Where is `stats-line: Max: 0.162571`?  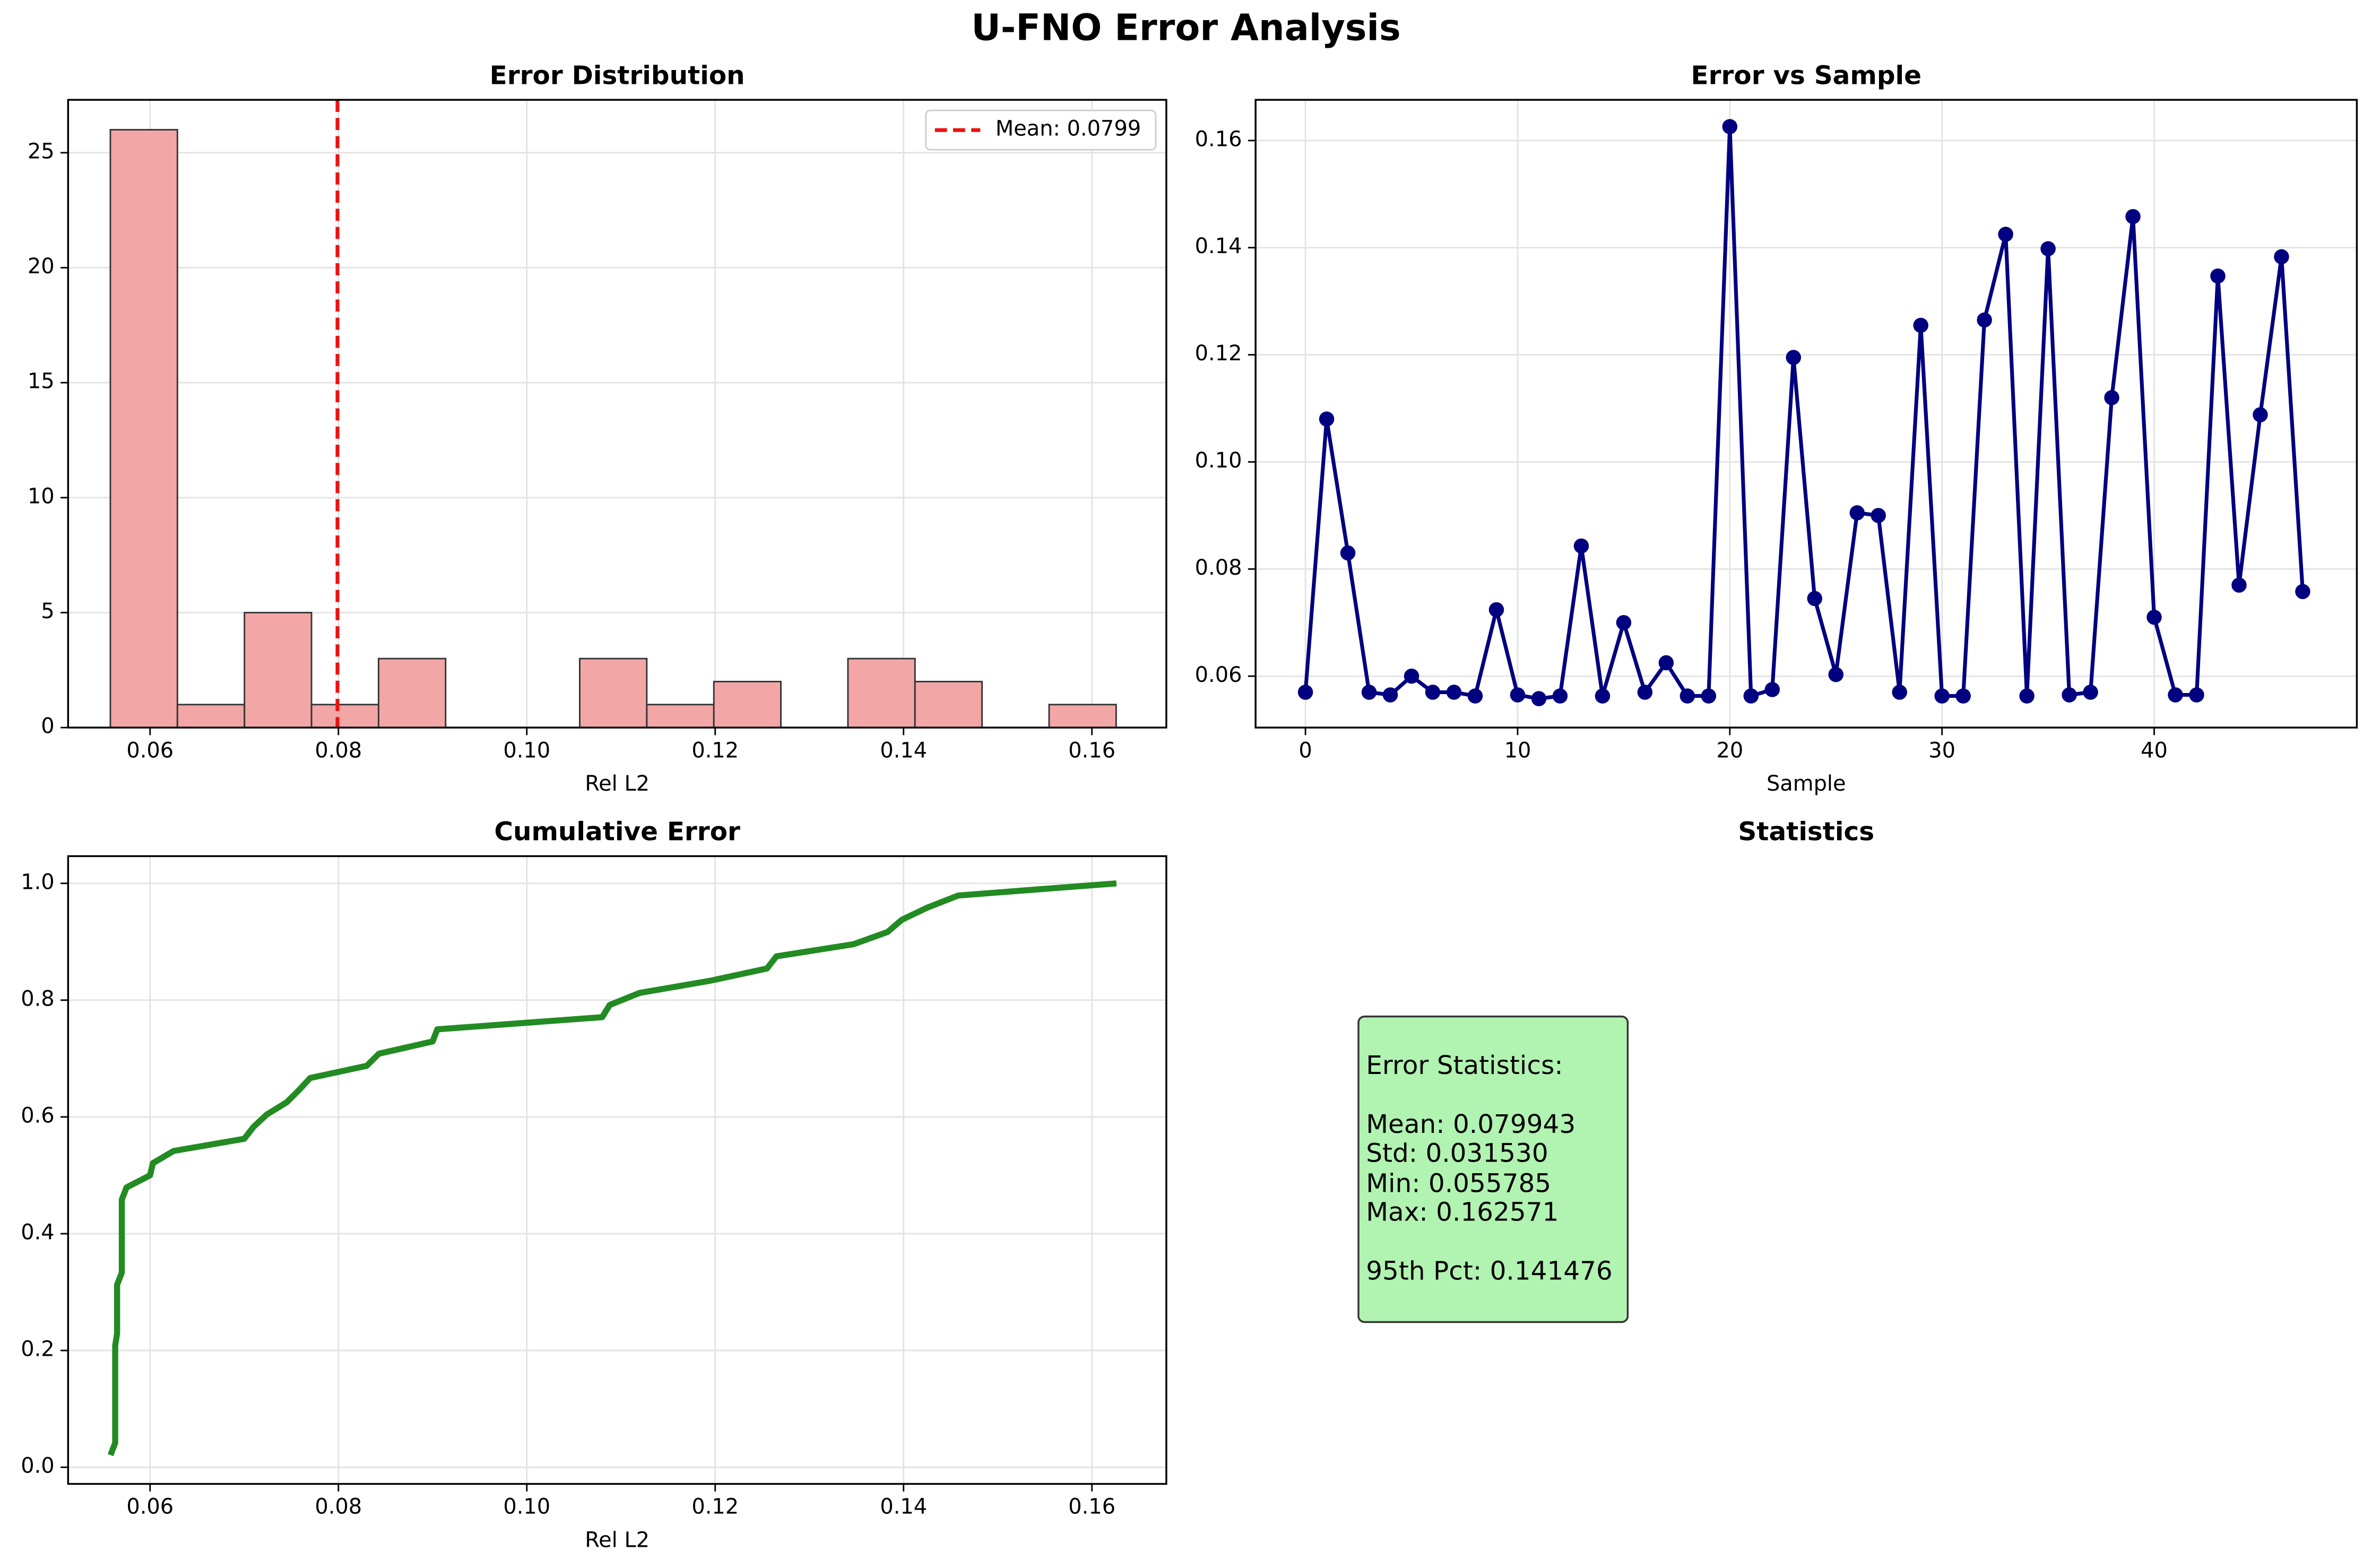 stats-line: Max: 0.162571 is located at coordinates (1462, 1212).